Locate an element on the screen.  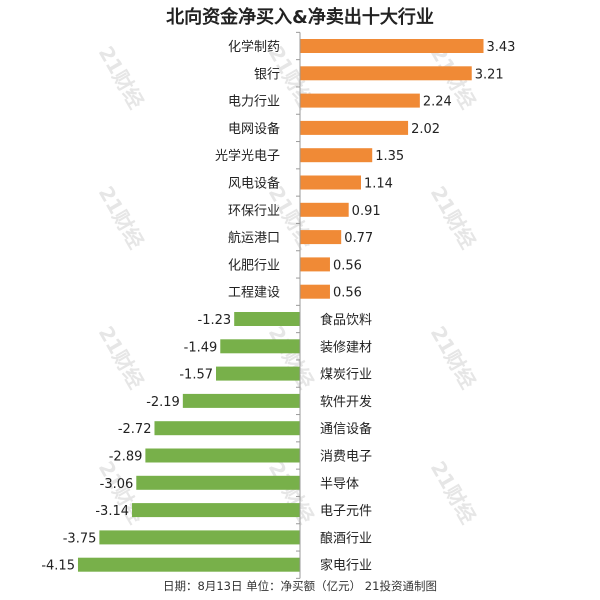
category-label: 风电设备 is located at coordinates (254, 184).